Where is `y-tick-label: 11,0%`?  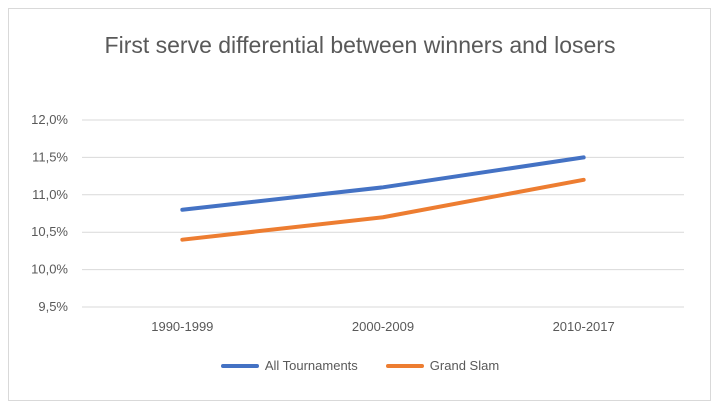
y-tick-label: 11,0% is located at coordinates (50, 194).